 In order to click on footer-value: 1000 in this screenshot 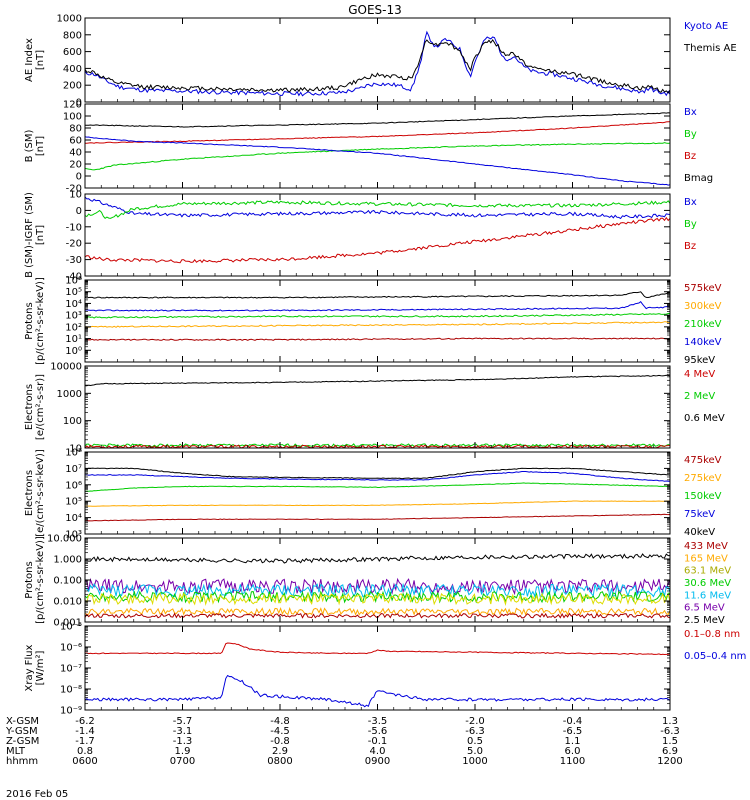, I will do `click(474, 761)`.